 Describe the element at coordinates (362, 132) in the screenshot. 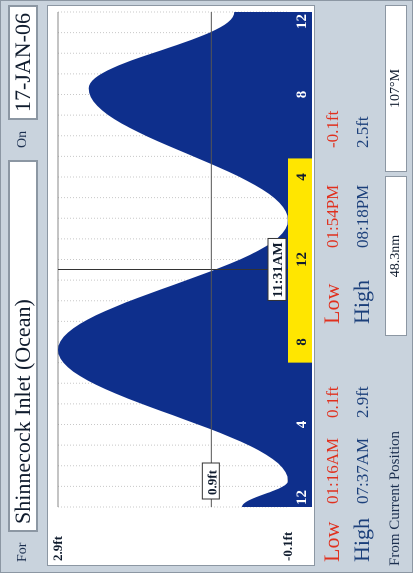

I see `high-height-2: 2.5ft` at that location.